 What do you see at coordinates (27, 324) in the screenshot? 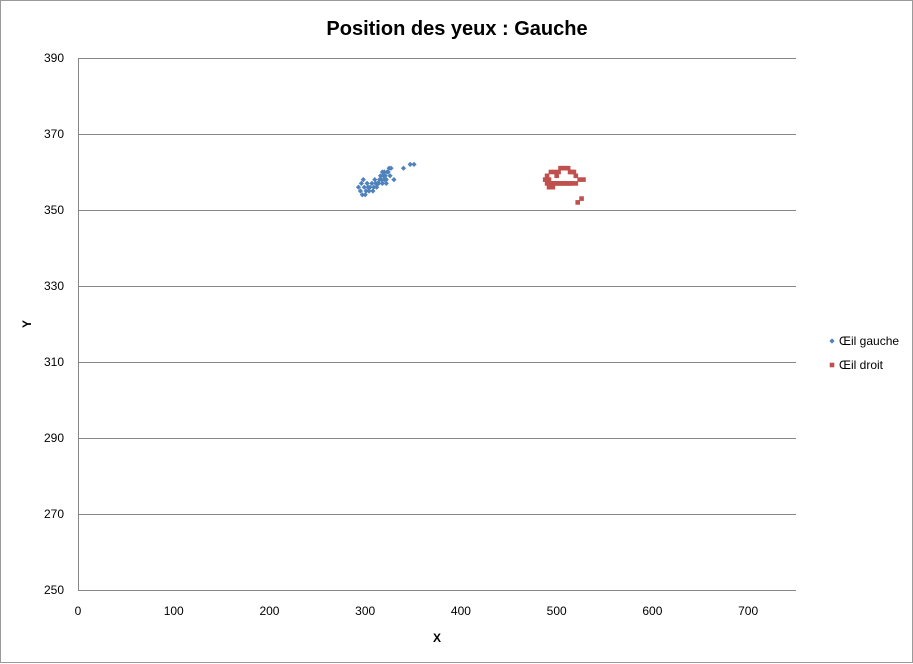
I see `y-axis-label: Y` at bounding box center [27, 324].